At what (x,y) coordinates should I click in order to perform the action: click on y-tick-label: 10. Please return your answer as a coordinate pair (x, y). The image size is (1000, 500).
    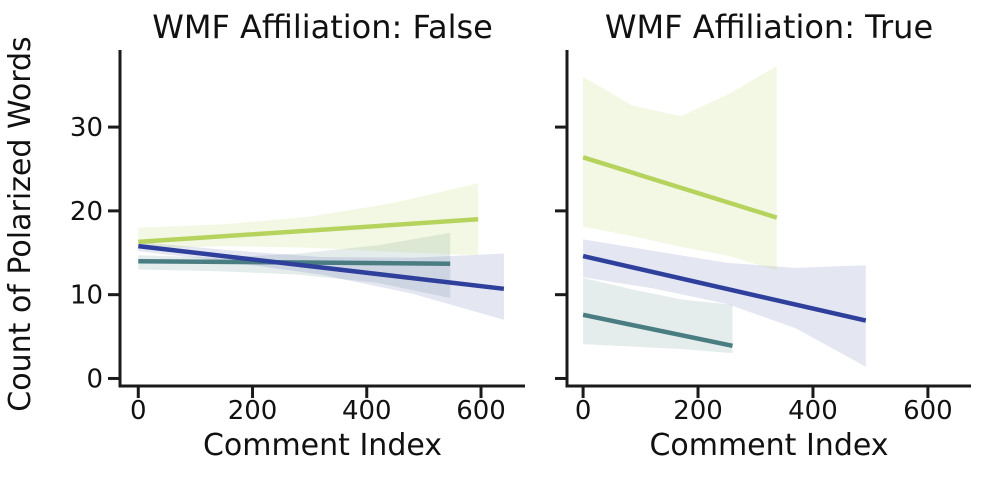
    Looking at the image, I should click on (86, 296).